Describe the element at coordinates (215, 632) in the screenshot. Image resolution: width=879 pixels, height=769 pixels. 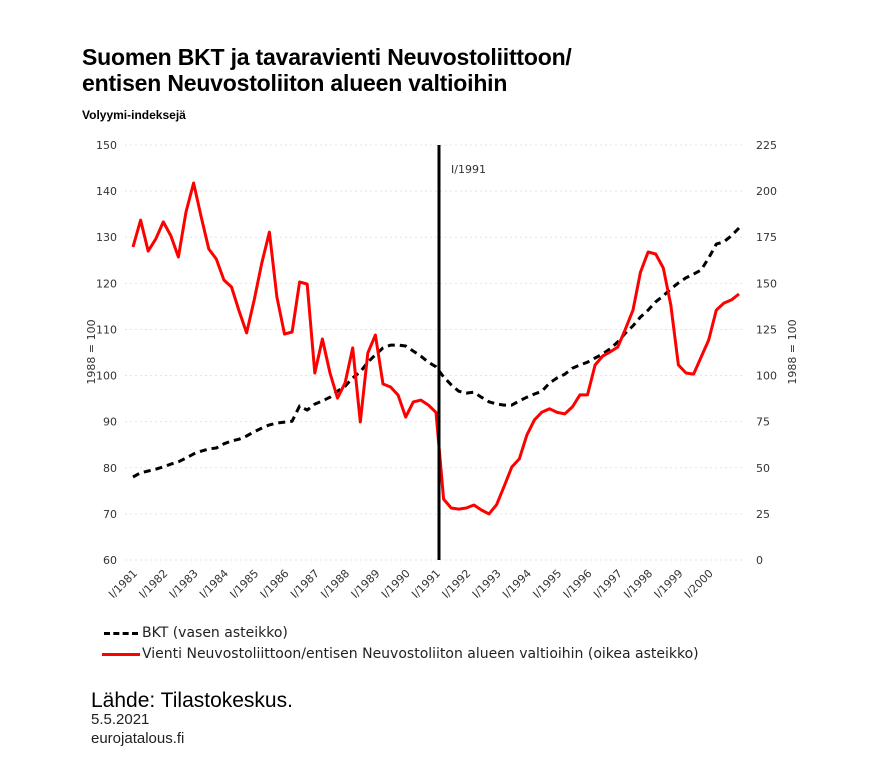
I see `legend-label-bkt: BKT (vasen asteikko)` at that location.